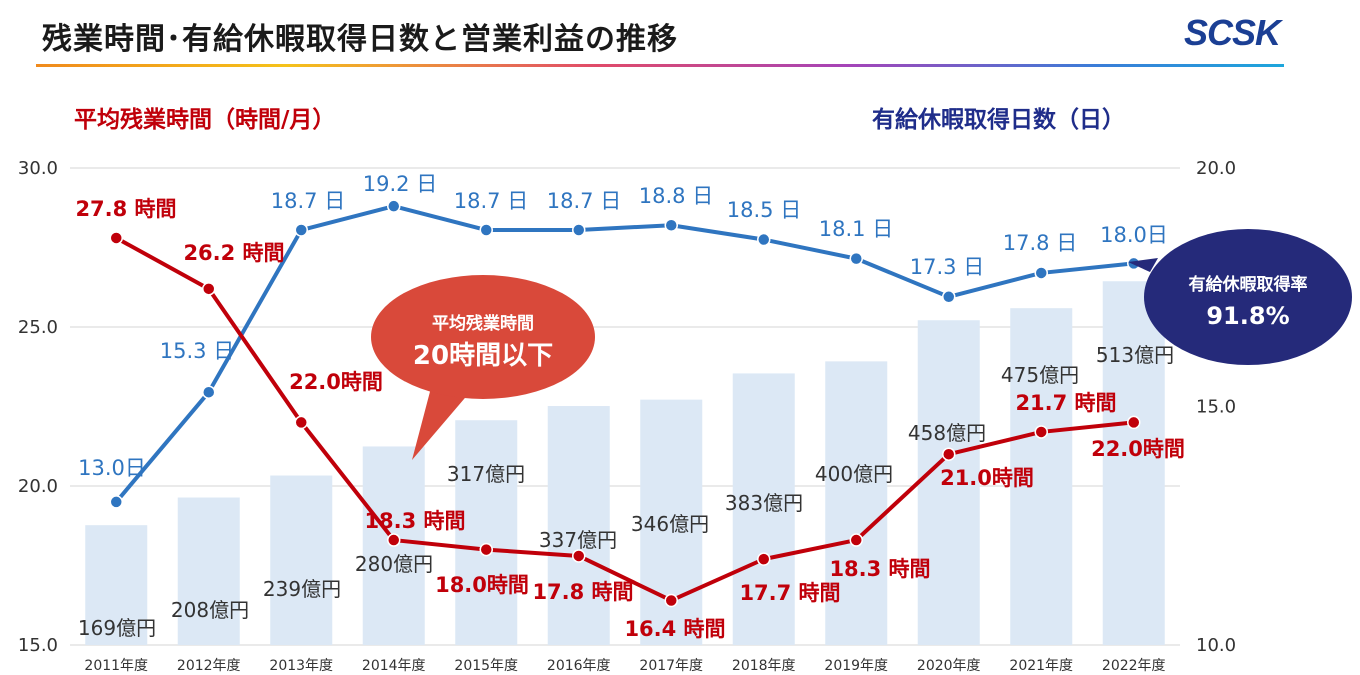 This screenshot has height=675, width=1360. I want to click on x-axis-tick: 2013年度, so click(301, 666).